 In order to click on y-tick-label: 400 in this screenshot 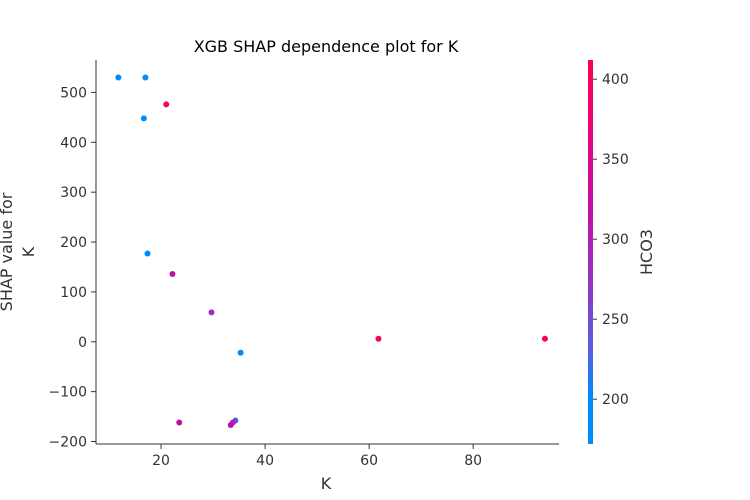, I will do `click(73, 143)`.